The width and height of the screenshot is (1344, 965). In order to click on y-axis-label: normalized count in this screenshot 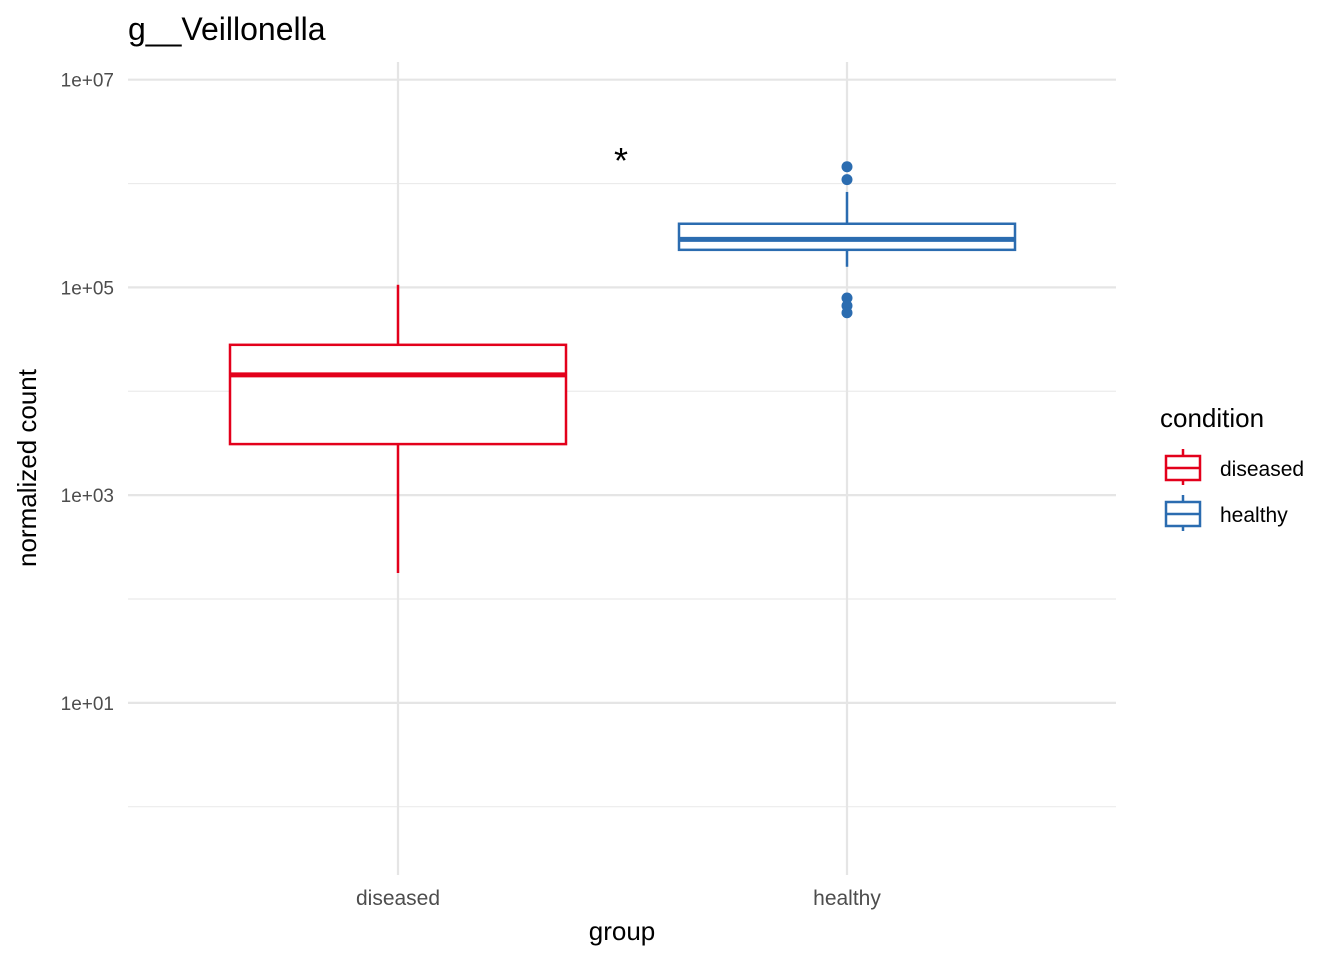, I will do `click(27, 467)`.